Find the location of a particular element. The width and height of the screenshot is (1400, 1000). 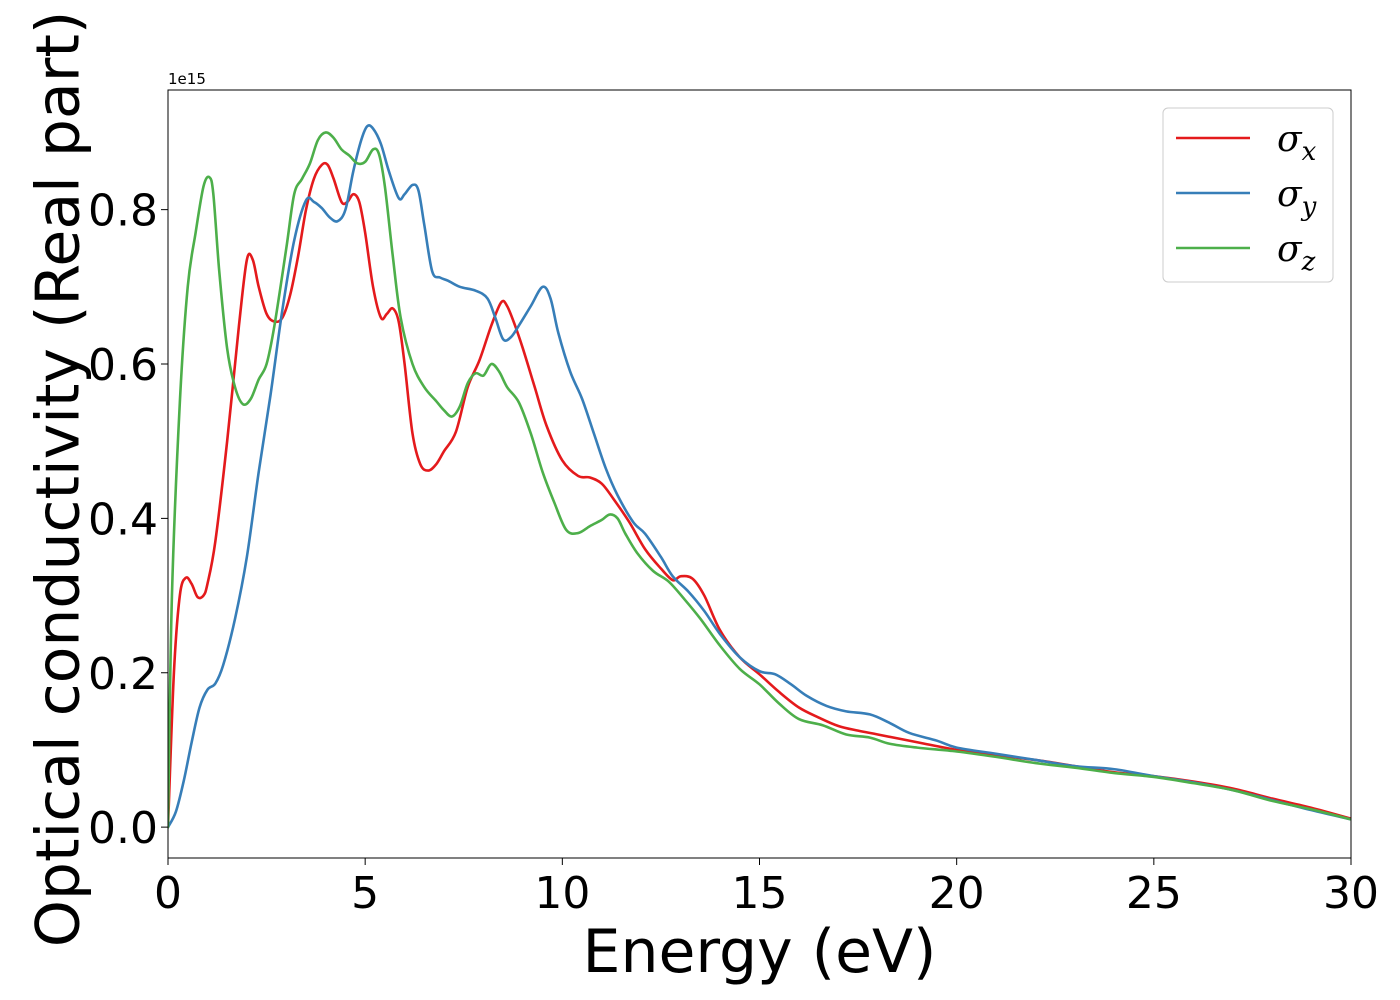

legend-box is located at coordinates (1248, 195).